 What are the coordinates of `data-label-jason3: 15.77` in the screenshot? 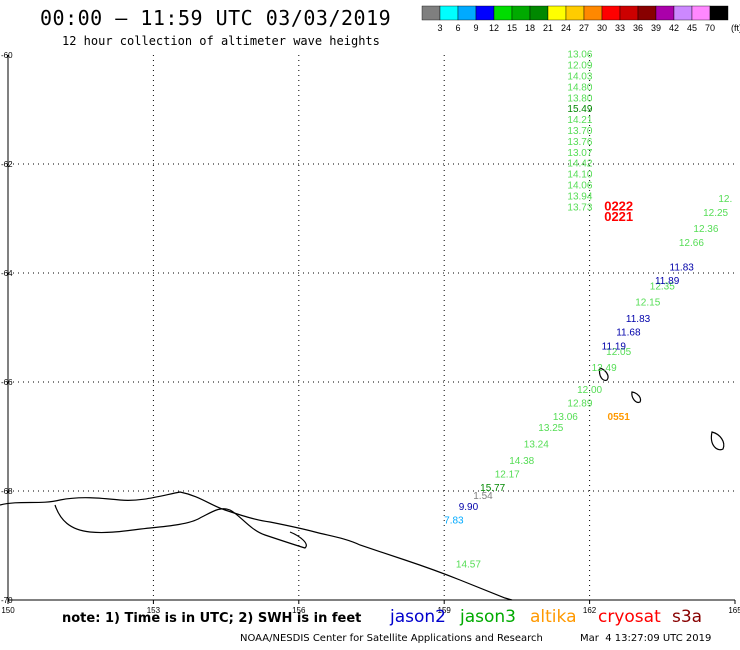 It's located at (492, 488).